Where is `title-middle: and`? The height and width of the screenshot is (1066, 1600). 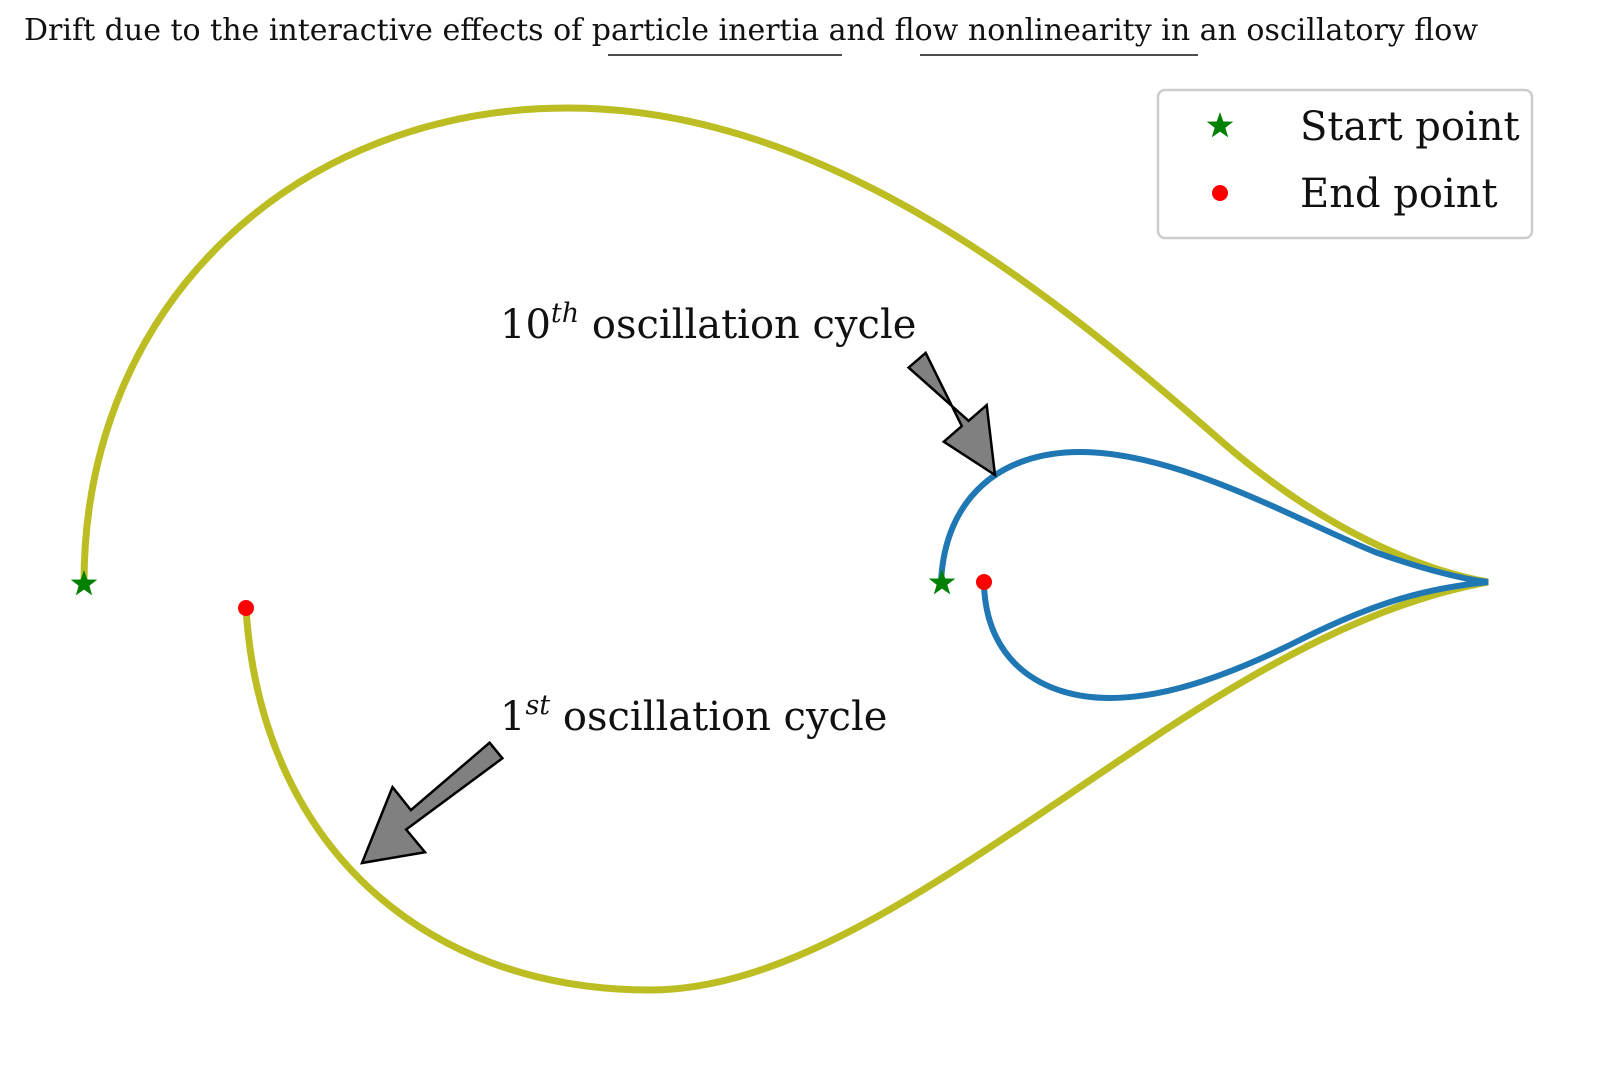 title-middle: and is located at coordinates (856, 30).